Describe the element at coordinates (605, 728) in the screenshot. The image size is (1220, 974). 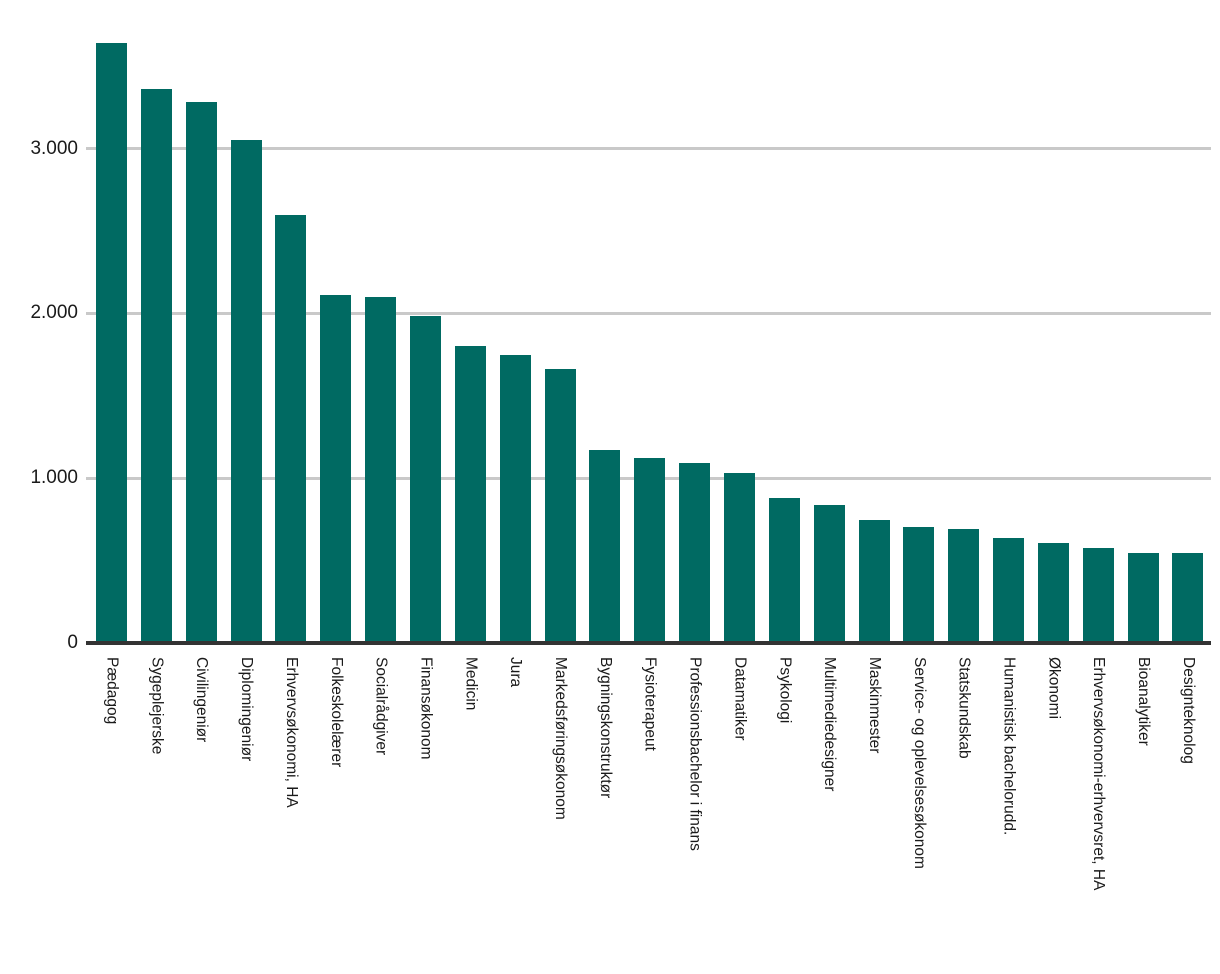
I see `x-axis-label: Bygningskonstruktør` at that location.